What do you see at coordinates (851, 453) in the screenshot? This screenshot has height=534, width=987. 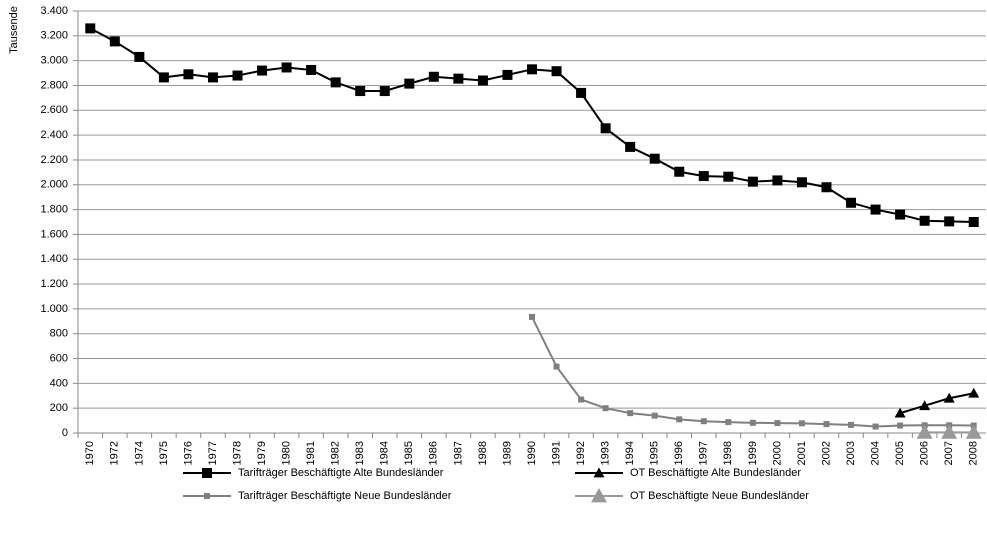 I see `x-tick-label: 2003` at bounding box center [851, 453].